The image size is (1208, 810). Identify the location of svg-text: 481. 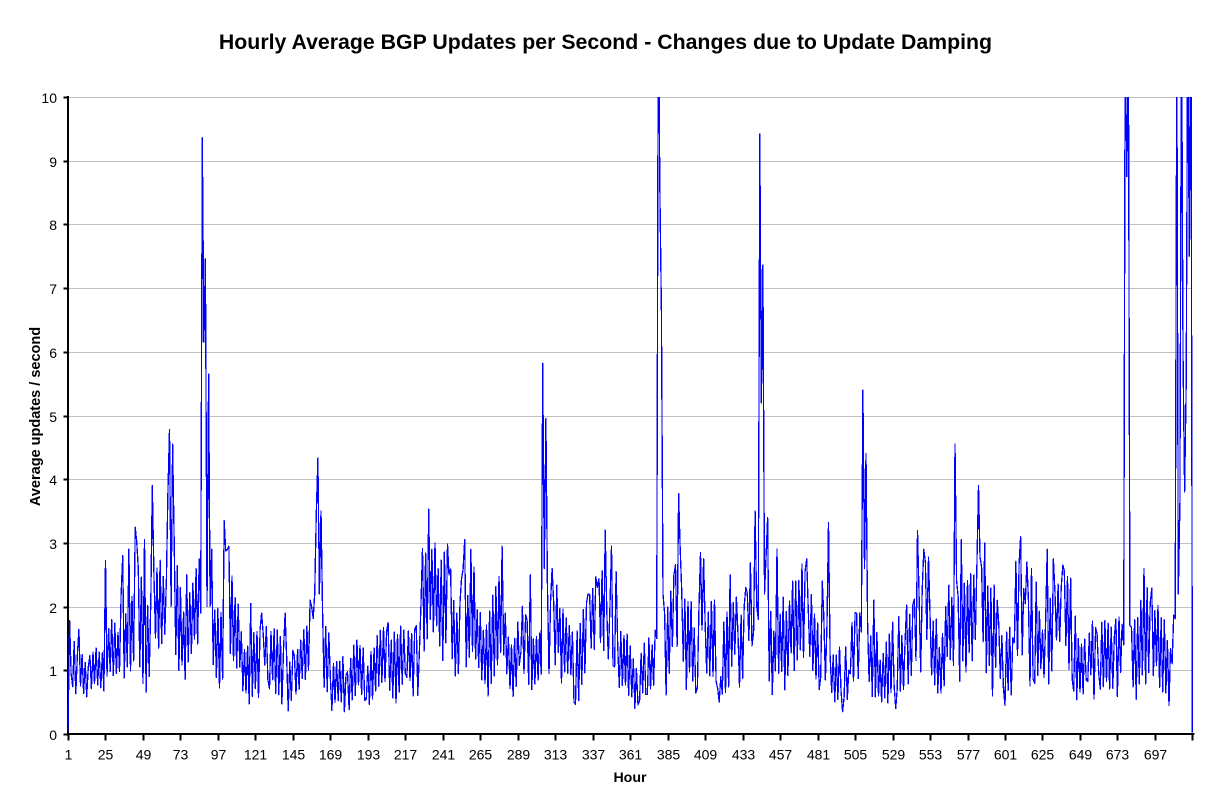
(819, 755).